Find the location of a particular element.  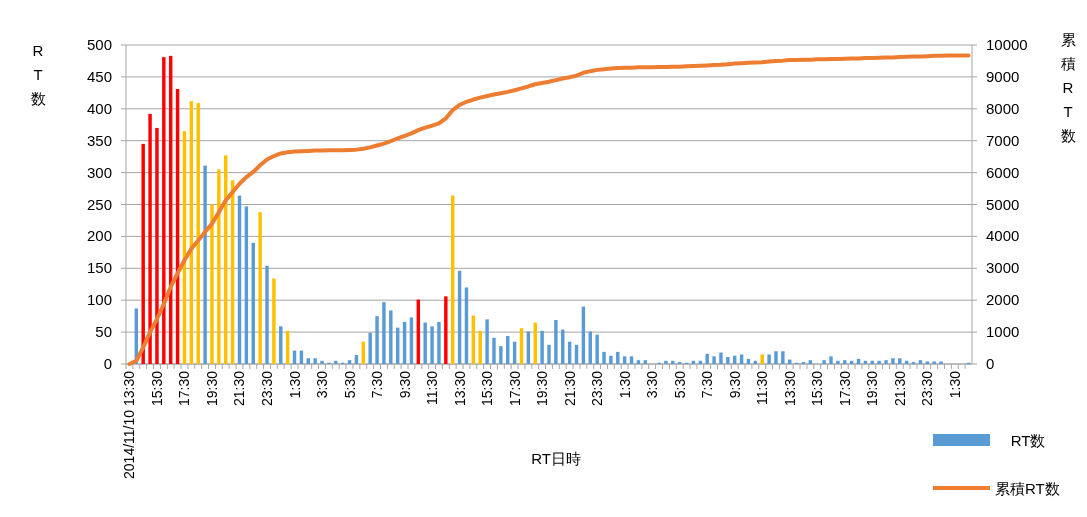

y2-tick-label: 1000 is located at coordinates (1003, 332).